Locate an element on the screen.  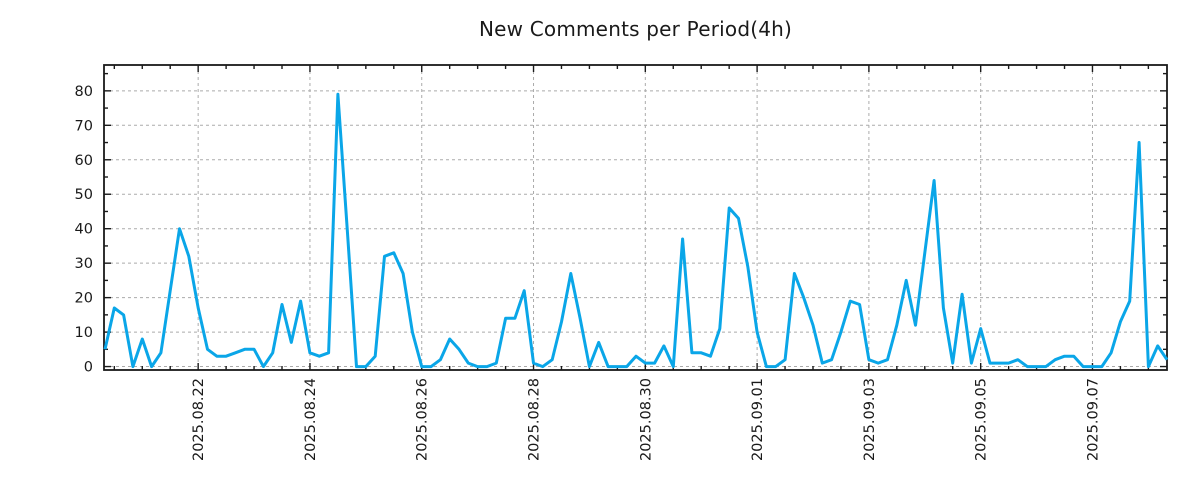
x-axis-tick-label: 2025.09.07 is located at coordinates (1093, 419).